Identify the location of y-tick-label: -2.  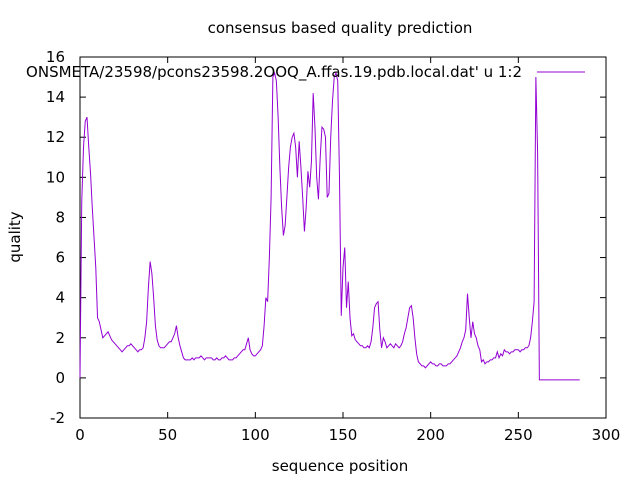
(57, 418).